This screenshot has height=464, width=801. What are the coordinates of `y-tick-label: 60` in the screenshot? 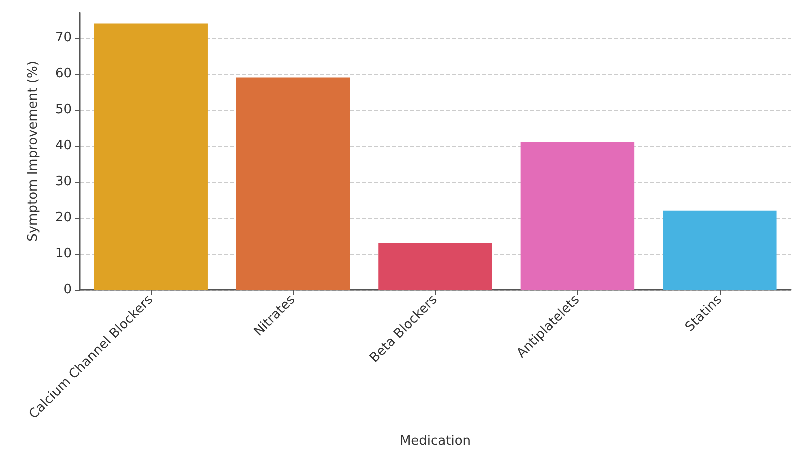 It's located at (63, 74).